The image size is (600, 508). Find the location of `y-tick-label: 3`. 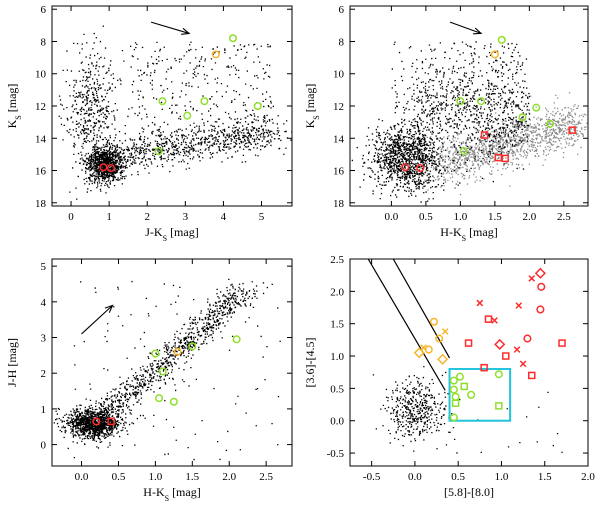

y-tick-label: 3 is located at coordinates (44, 339).